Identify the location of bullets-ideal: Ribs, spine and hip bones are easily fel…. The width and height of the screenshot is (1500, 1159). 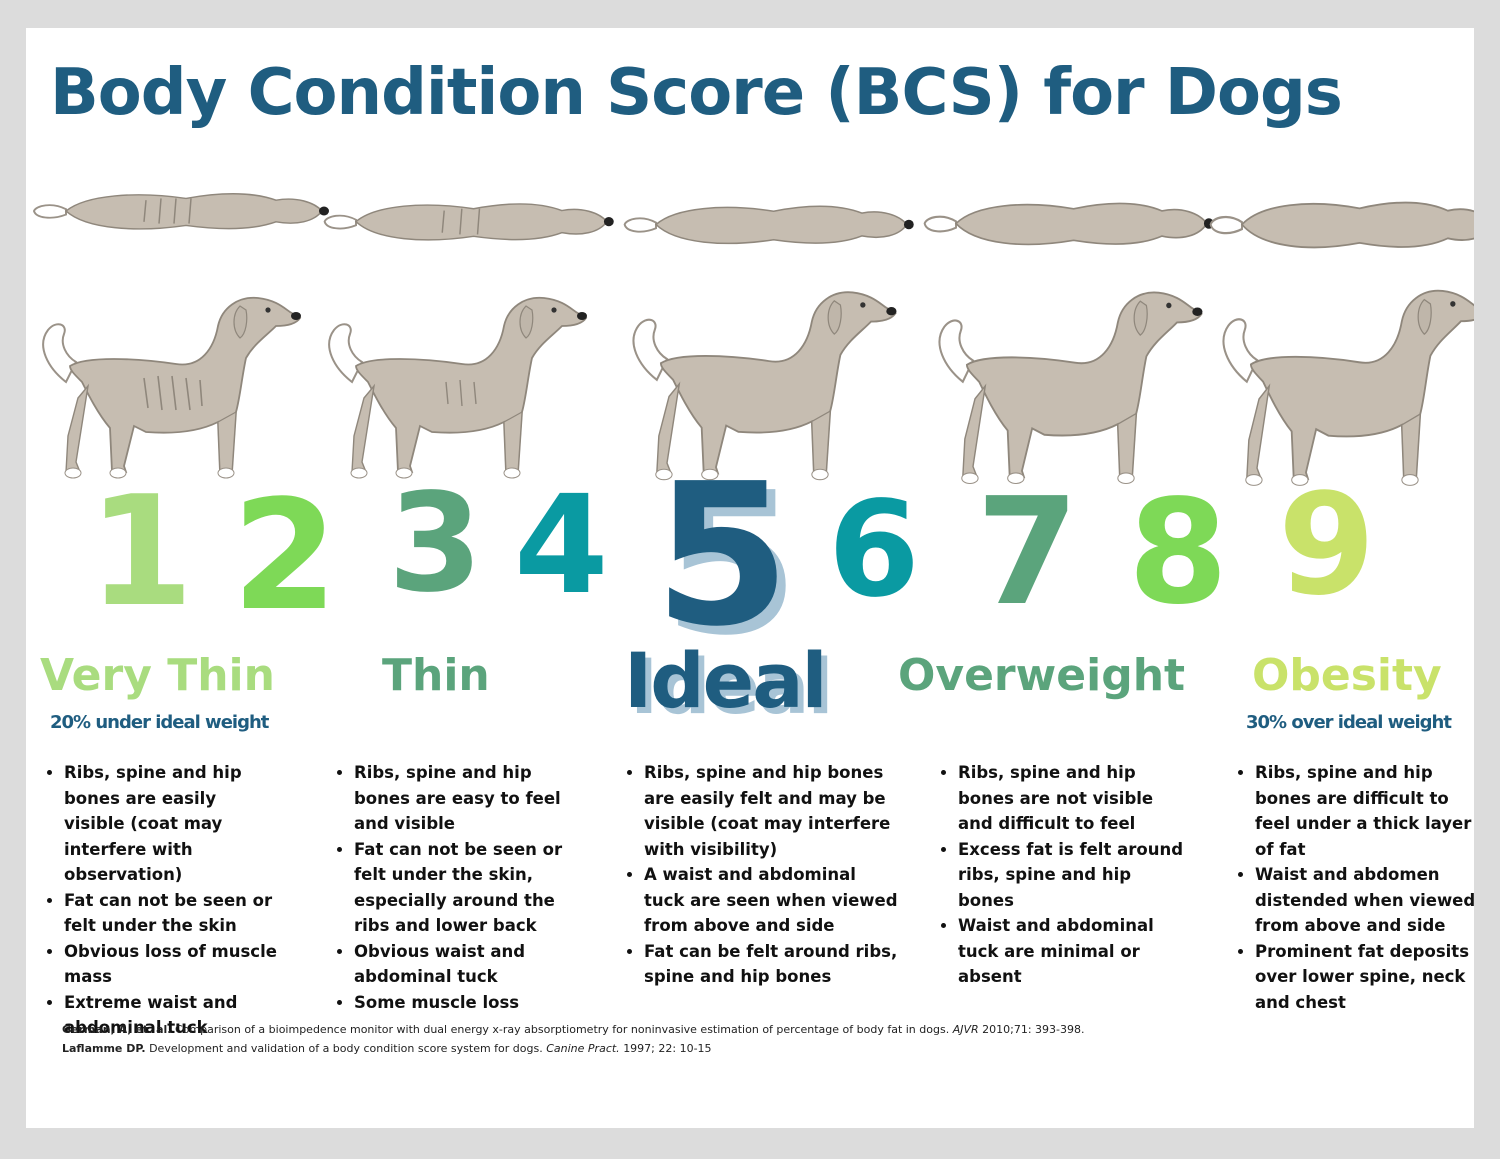
(761, 875).